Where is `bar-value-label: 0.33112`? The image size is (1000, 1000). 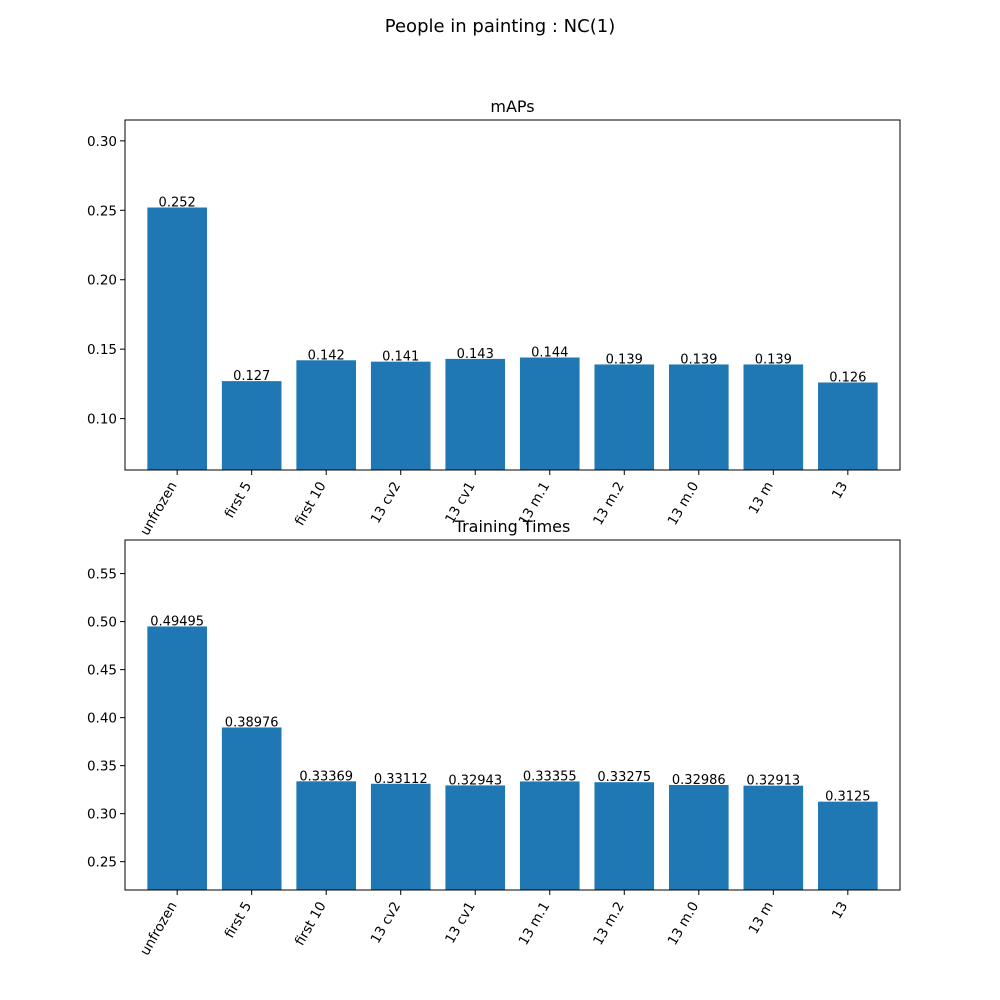
bar-value-label: 0.33112 is located at coordinates (401, 779).